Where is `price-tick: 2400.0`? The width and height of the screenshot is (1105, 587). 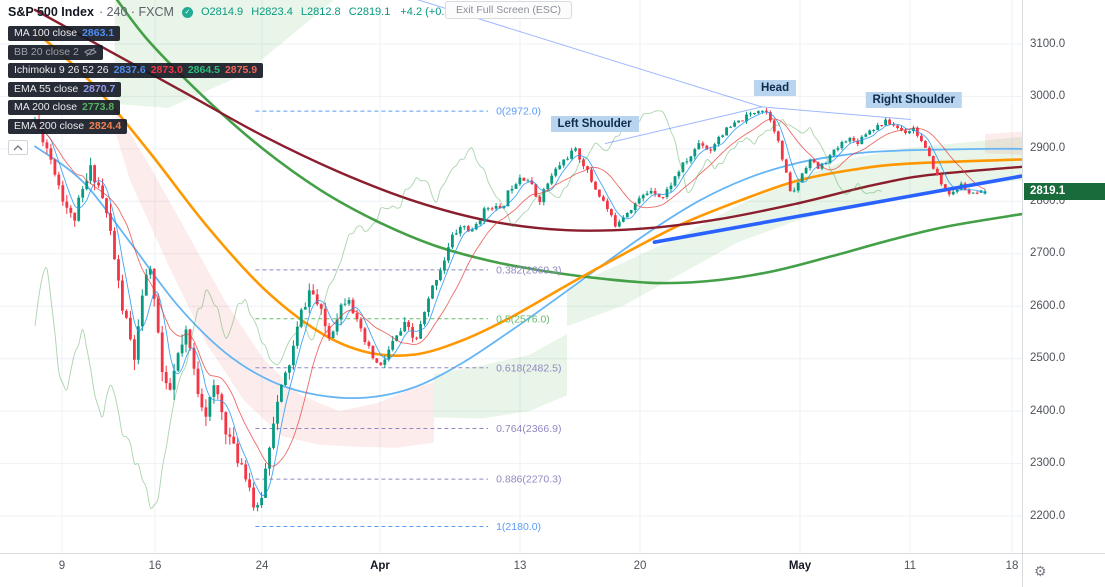 price-tick: 2400.0 is located at coordinates (1048, 410).